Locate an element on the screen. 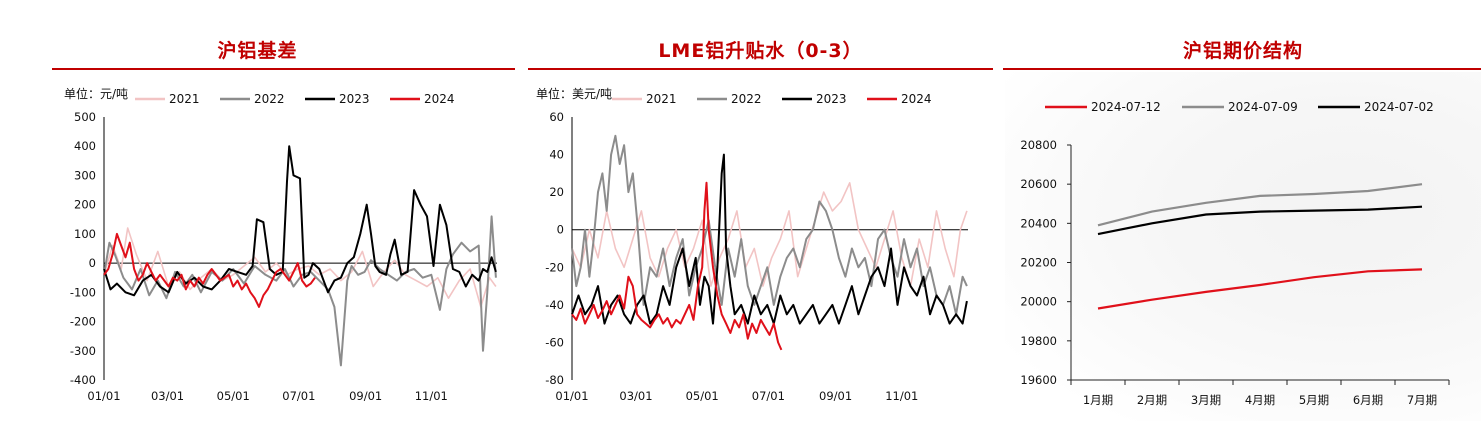 The width and height of the screenshot is (1481, 421). y-tick-label: -300 is located at coordinates (83, 351).